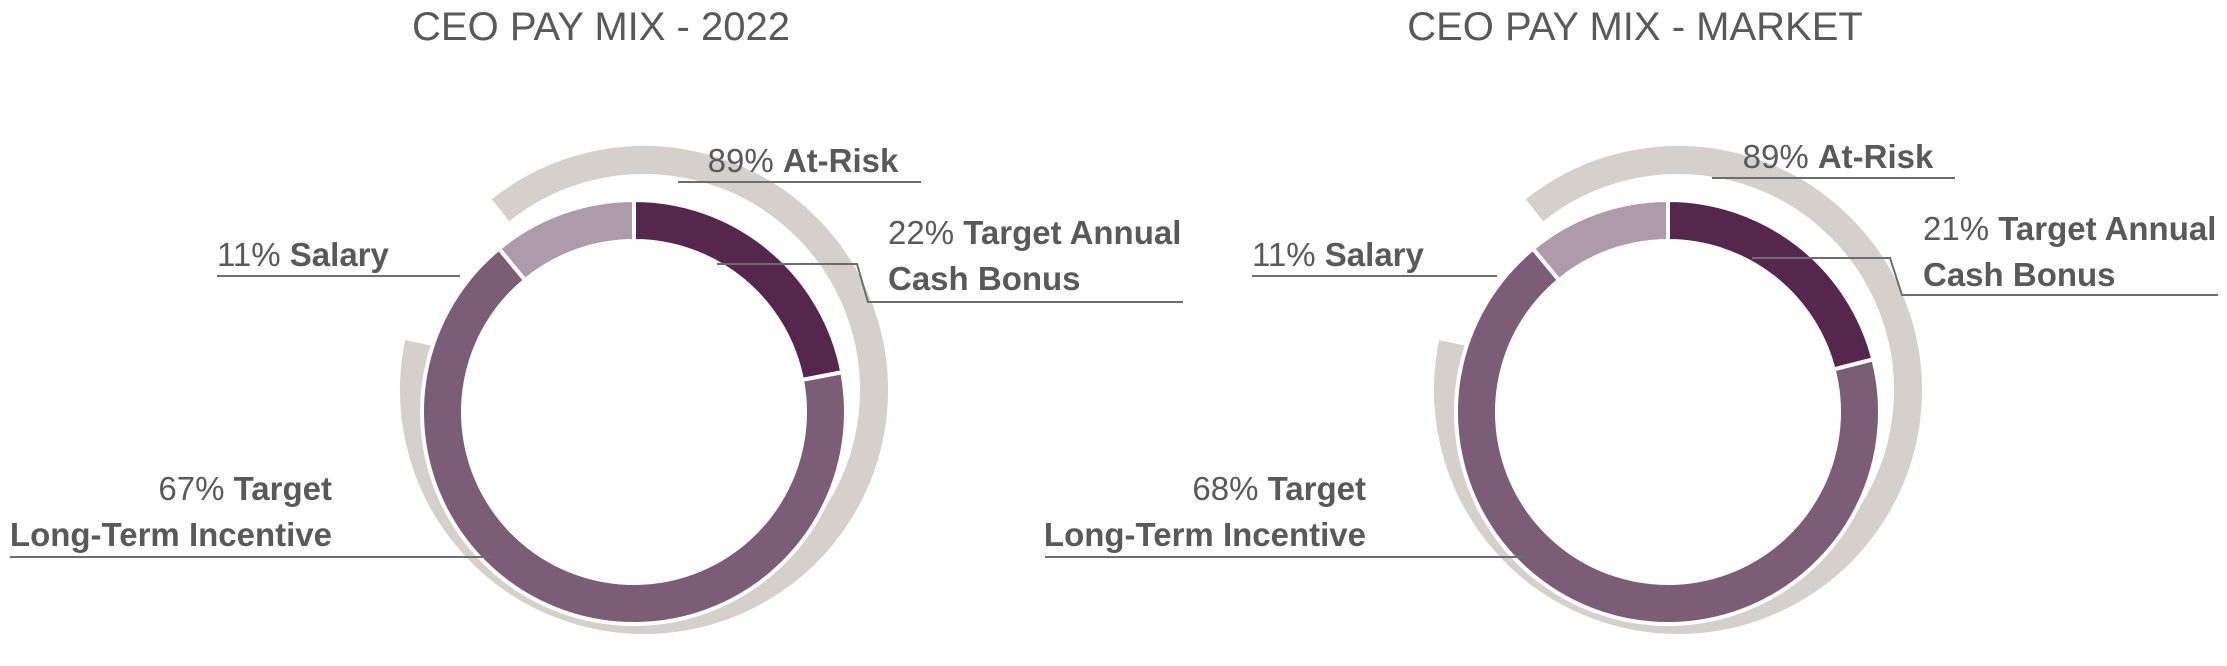  What do you see at coordinates (1034, 255) in the screenshot?
I see `bonus-label: 22% Target Annual Cash Bonus` at bounding box center [1034, 255].